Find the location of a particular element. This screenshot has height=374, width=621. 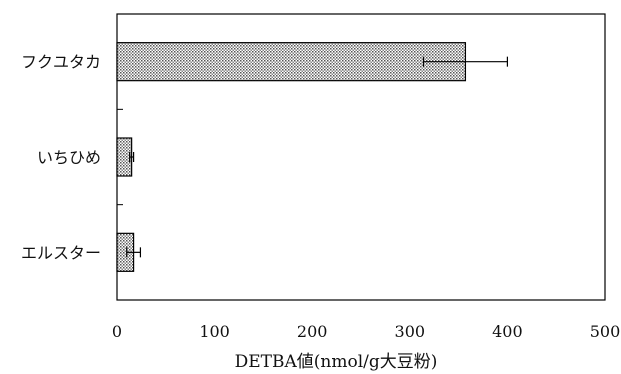

x-tick-label-4: 400 is located at coordinates (507, 331).